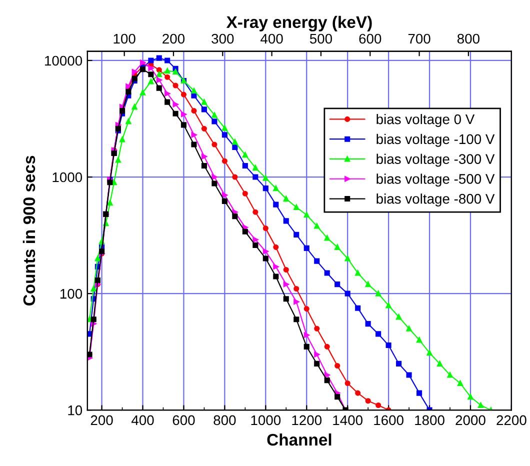 The height and width of the screenshot is (466, 530). Describe the element at coordinates (468, 39) in the screenshot. I see `x2-tick-label: 800` at that location.